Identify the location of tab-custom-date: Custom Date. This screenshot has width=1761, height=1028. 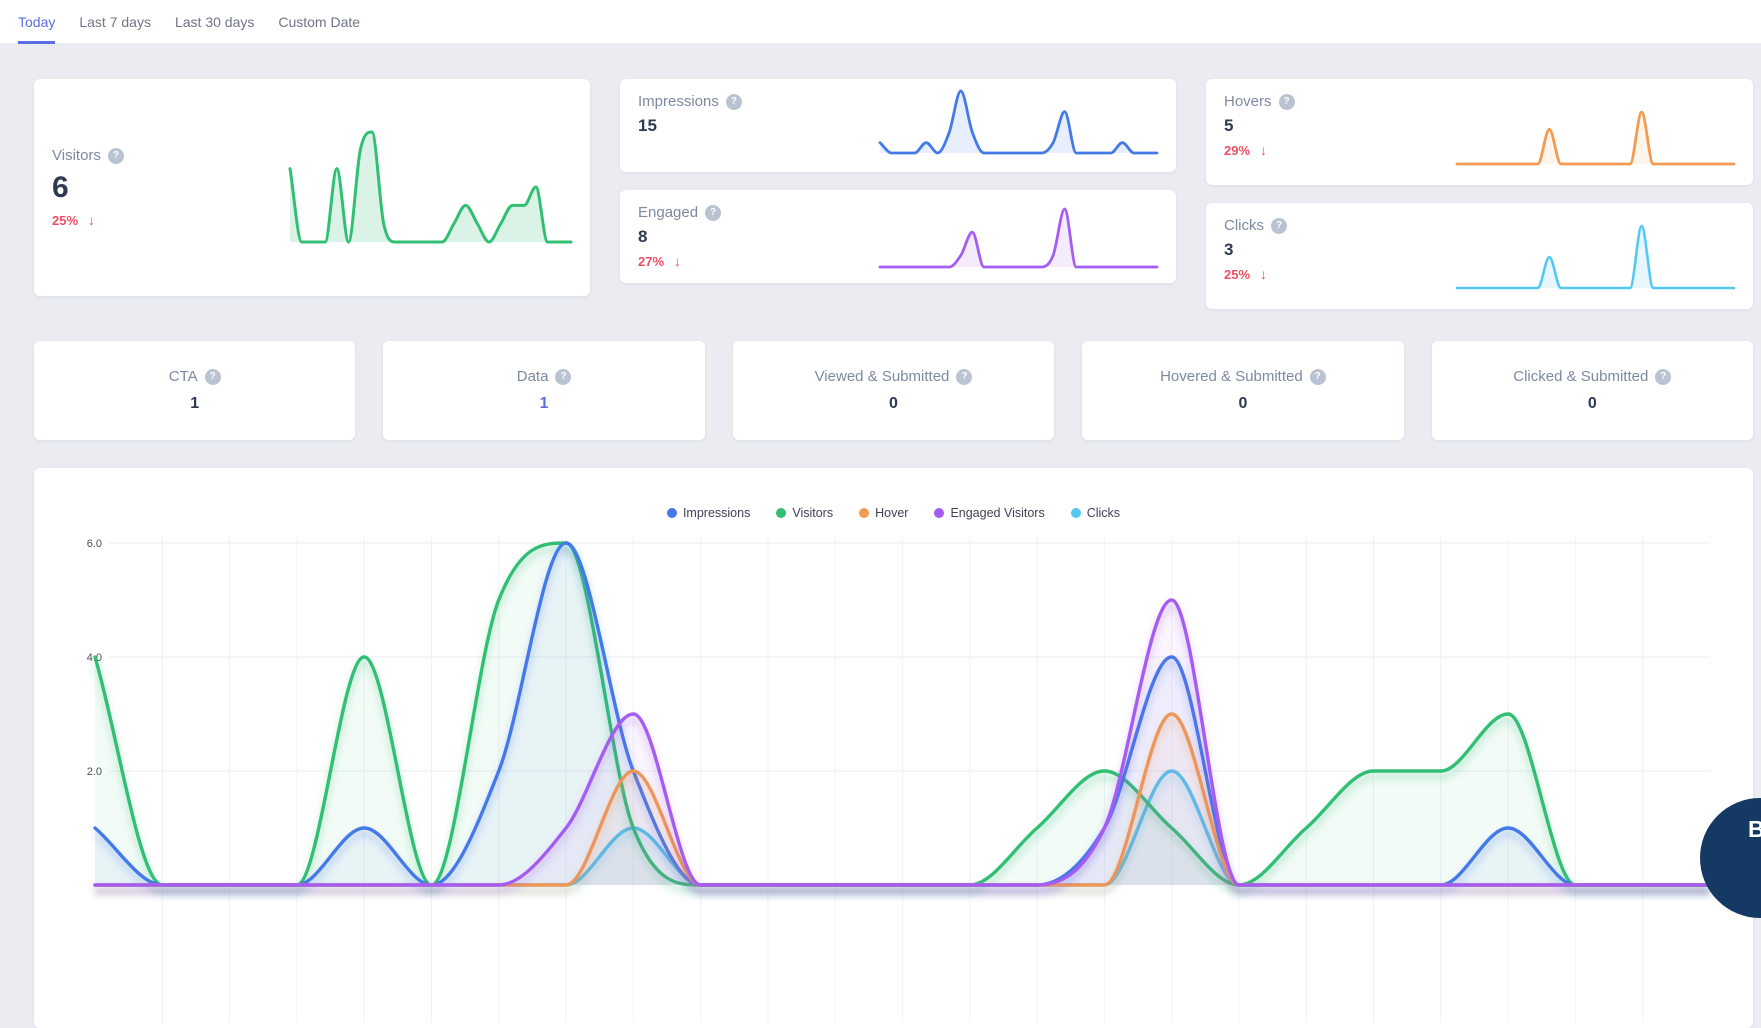
(319, 22).